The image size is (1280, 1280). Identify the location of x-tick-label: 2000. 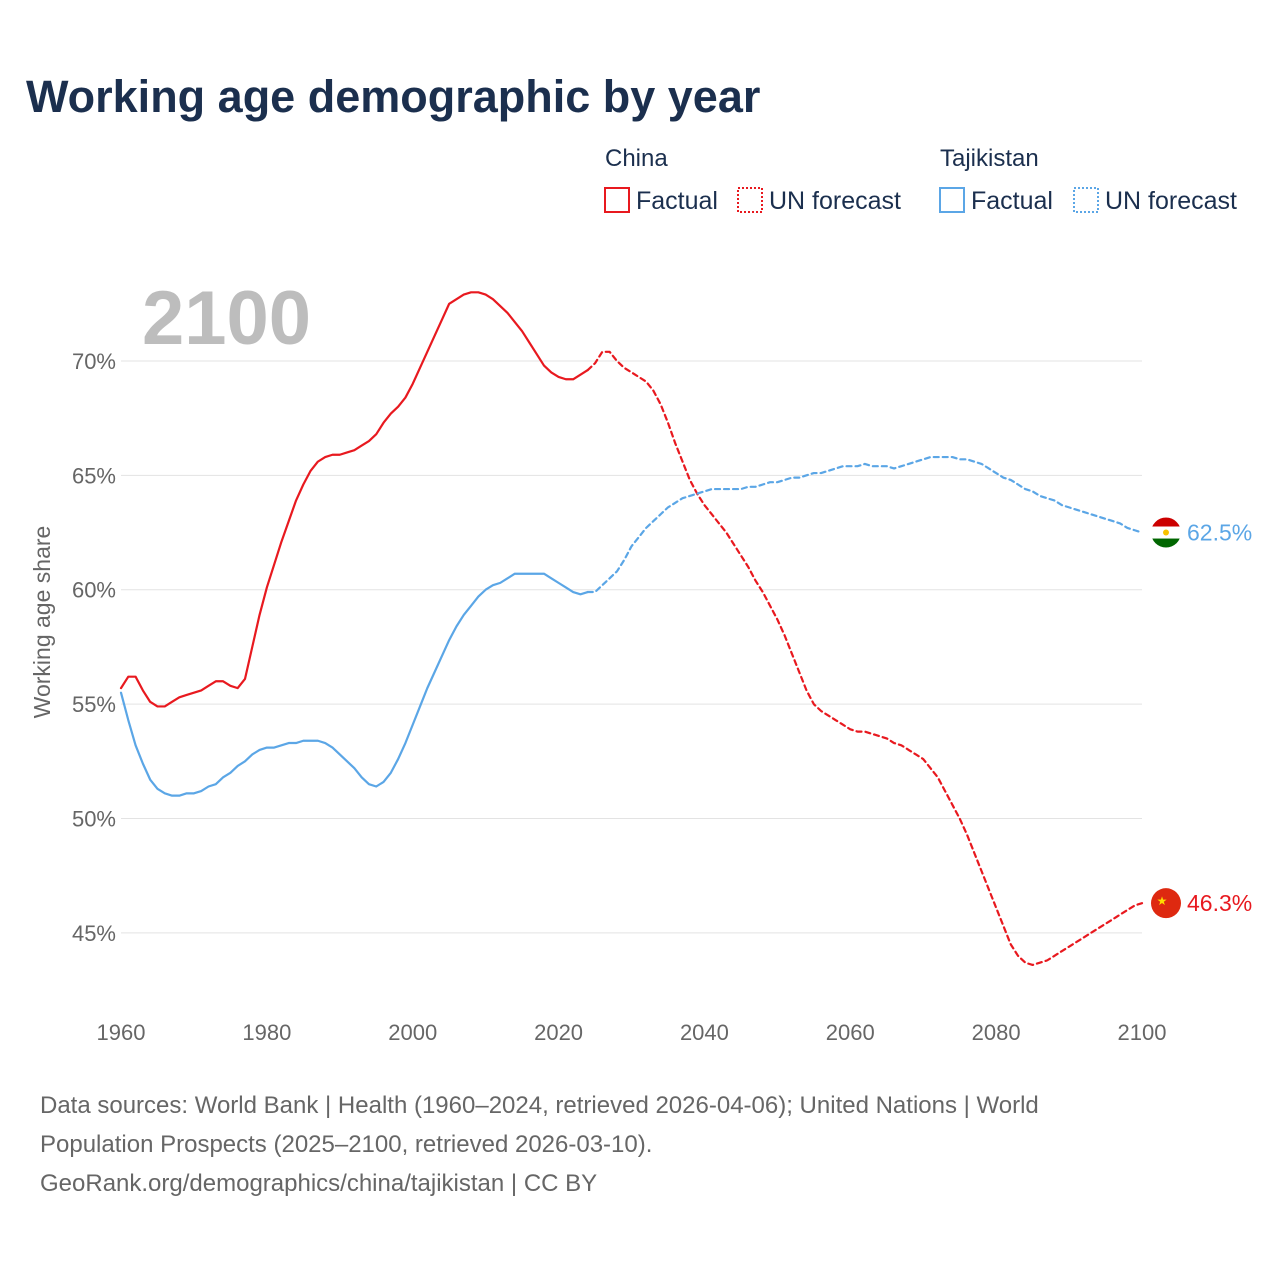
(412, 1032).